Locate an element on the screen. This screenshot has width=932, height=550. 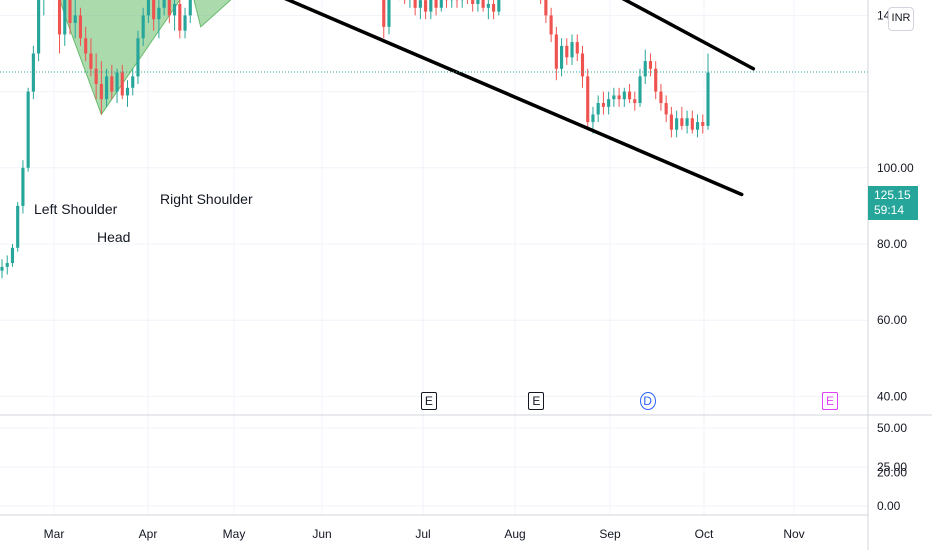
price-tick-label: 60.00 is located at coordinates (892, 320).